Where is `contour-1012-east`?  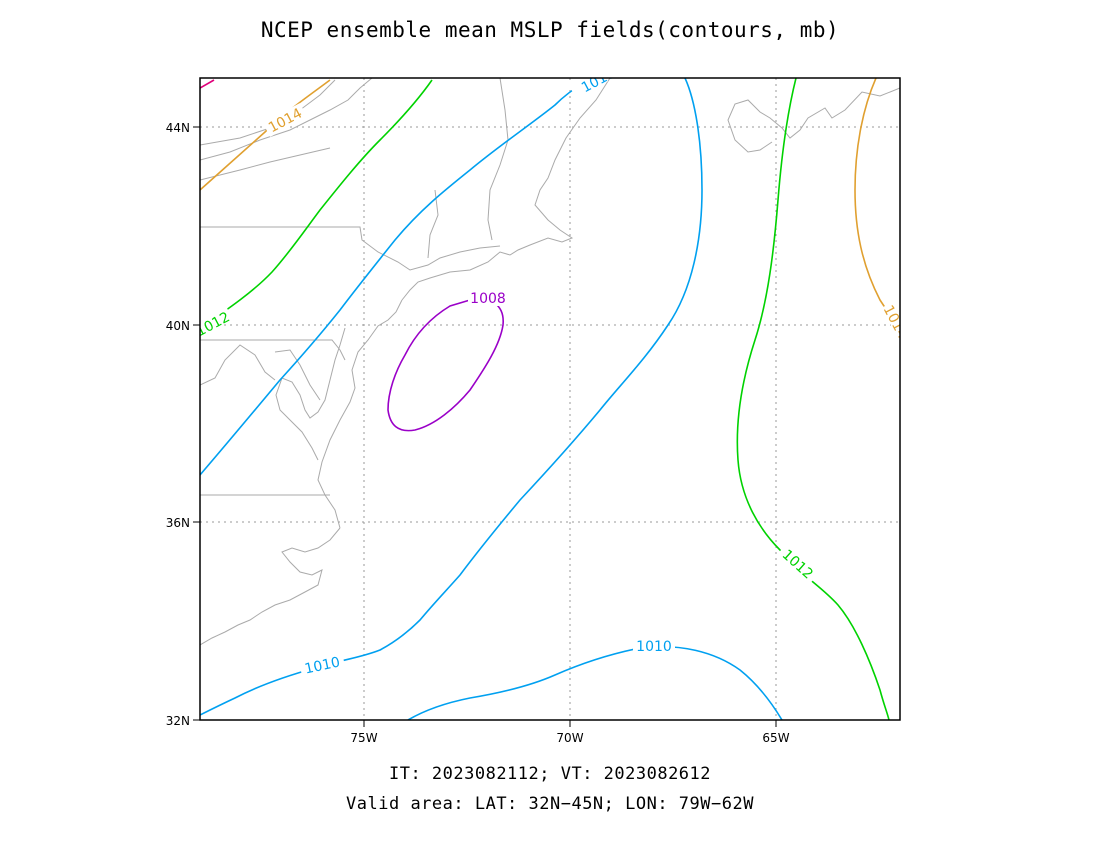 contour-1012-east is located at coordinates (813, 399).